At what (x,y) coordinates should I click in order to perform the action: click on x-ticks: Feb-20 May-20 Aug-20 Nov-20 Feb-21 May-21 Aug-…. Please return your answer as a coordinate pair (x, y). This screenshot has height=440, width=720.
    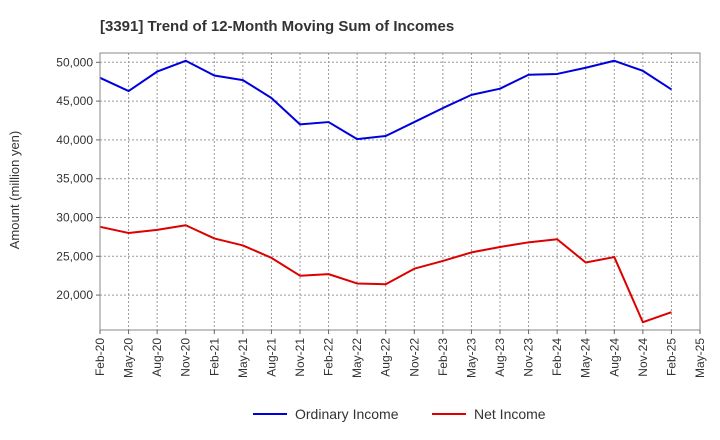
    Looking at the image, I should click on (400, 354).